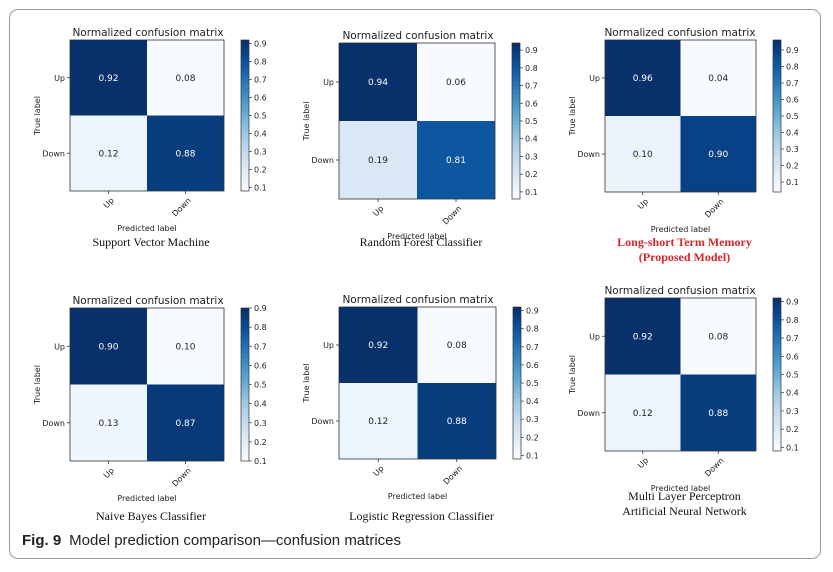 This screenshot has height=572, width=833. What do you see at coordinates (421, 242) in the screenshot?
I see `model-name: Random Forest Classifier` at bounding box center [421, 242].